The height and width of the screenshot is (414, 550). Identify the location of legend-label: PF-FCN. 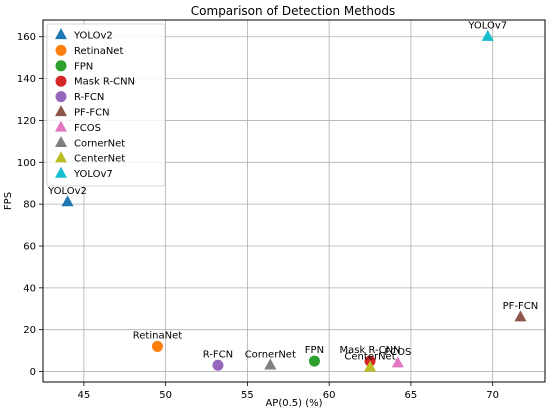
(92, 113).